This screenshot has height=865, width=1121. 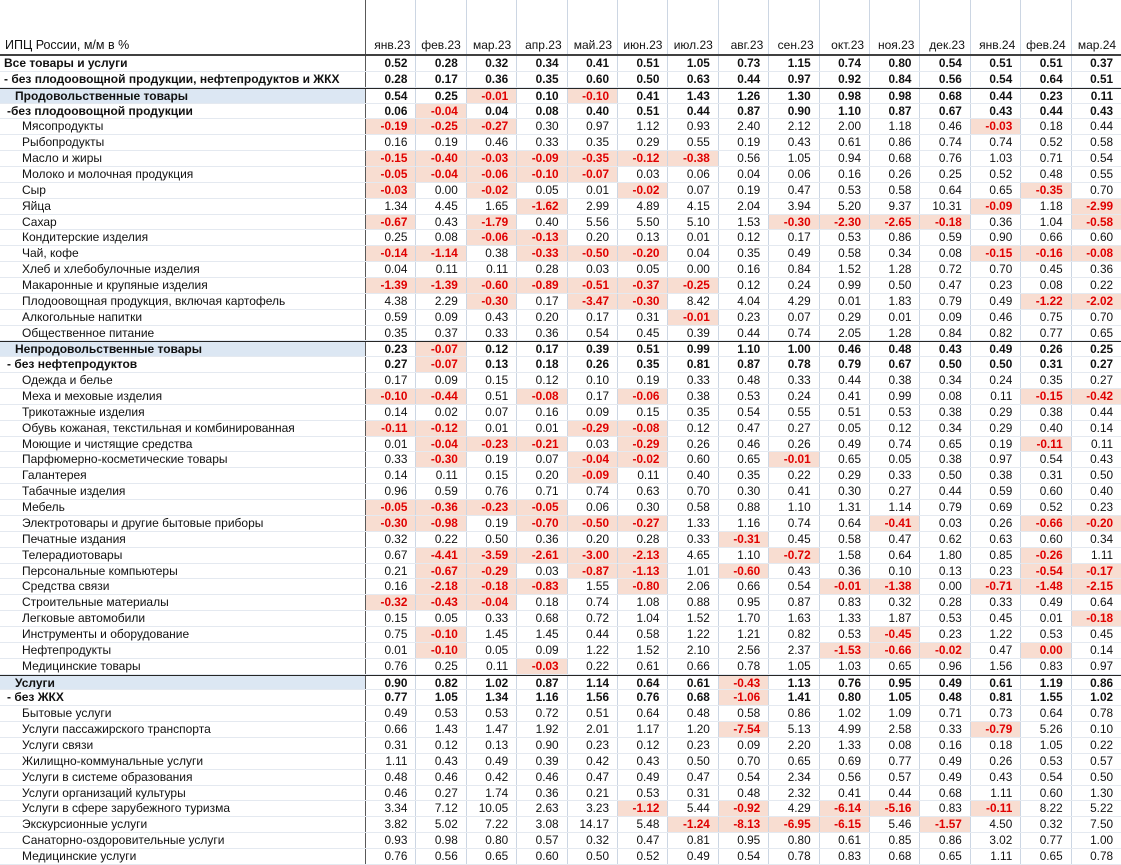 I want to click on value-cell: 0.41, so click(x=845, y=396).